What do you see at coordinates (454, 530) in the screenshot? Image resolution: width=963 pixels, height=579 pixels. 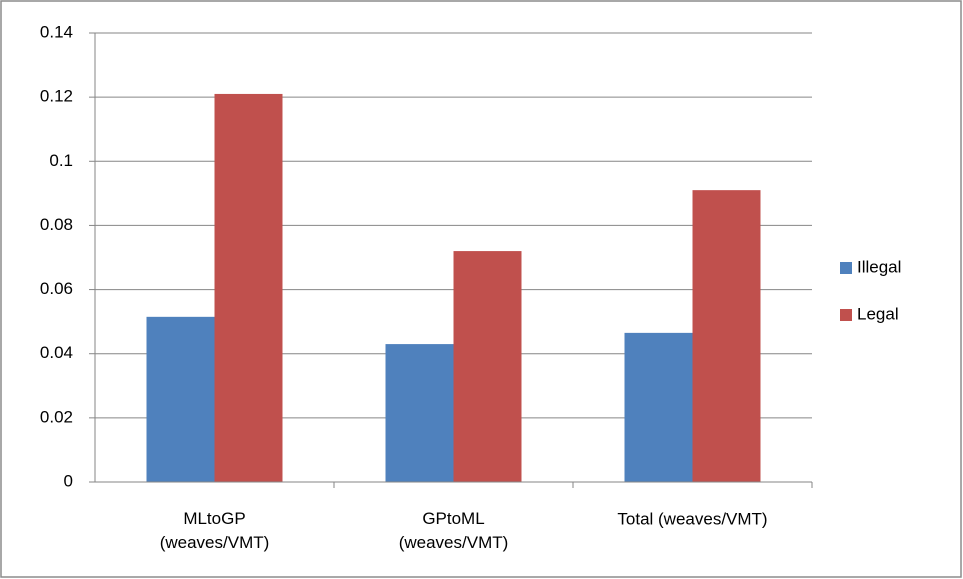 I see `x-tick-label: GPtoML (weaves/VMT)` at bounding box center [454, 530].